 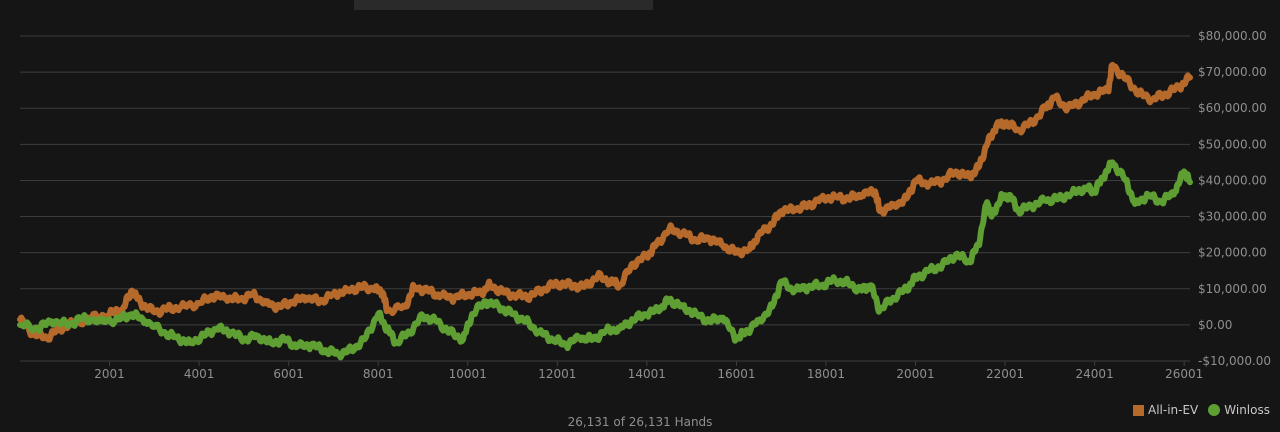 I want to click on legend-item-winloss: Winloss, so click(x=1239, y=410).